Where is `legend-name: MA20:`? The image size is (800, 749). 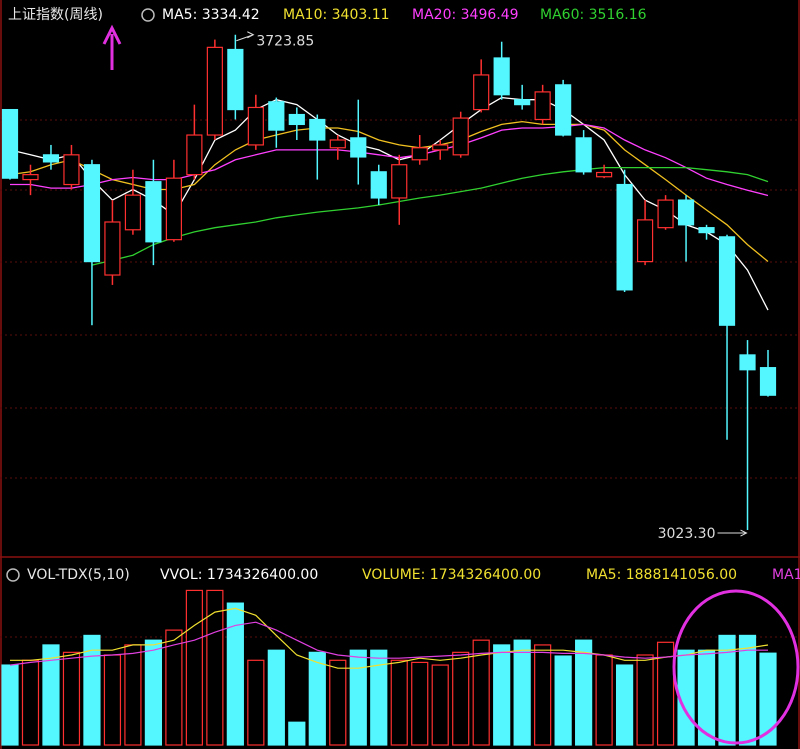 legend-name: MA20: is located at coordinates (434, 15).